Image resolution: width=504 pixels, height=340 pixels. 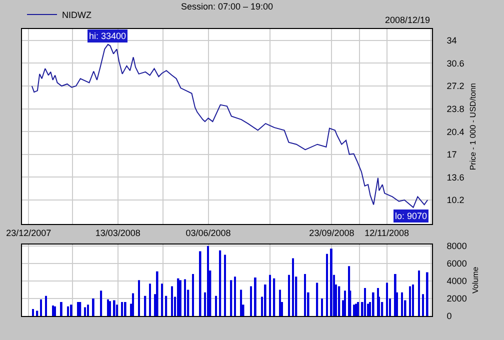 I want to click on annotation: lo: 9070, so click(x=411, y=216).